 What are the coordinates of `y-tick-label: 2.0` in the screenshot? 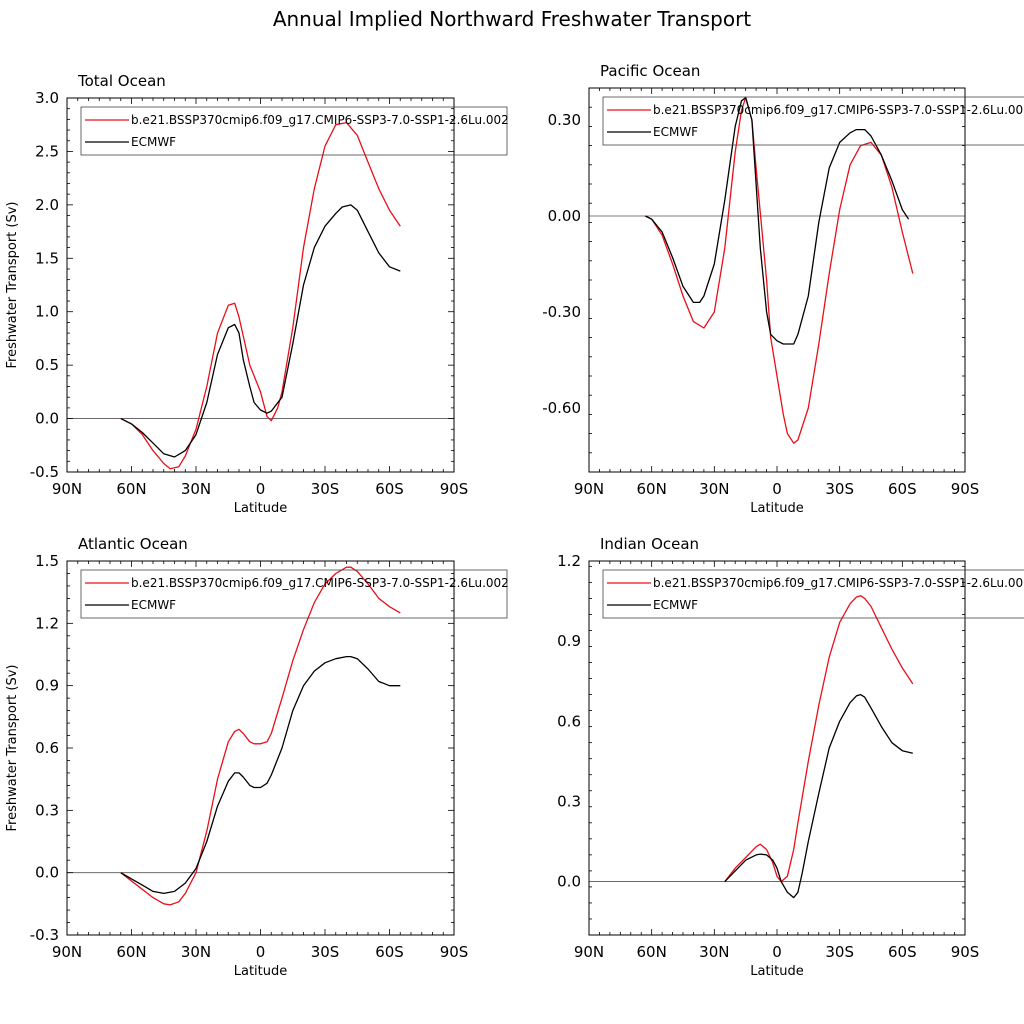 It's located at (47, 205).